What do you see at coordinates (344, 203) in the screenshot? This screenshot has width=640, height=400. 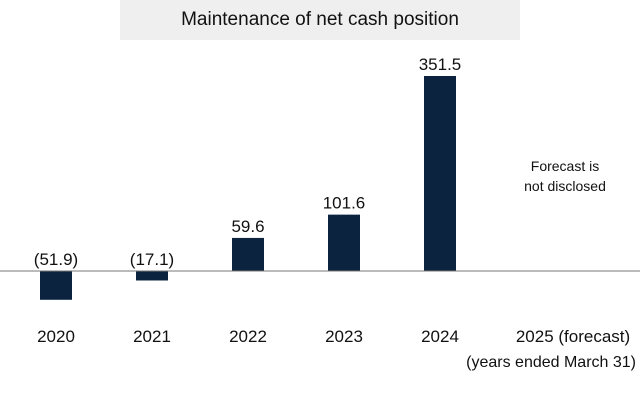 I see `value-label-2023: 101.6` at bounding box center [344, 203].